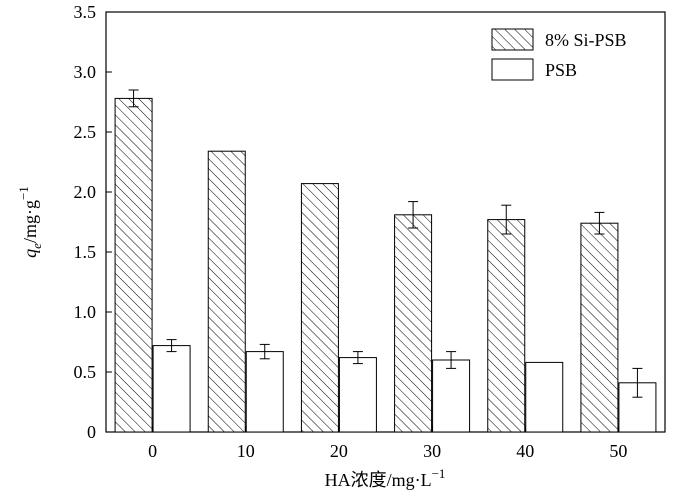  I want to click on x-tick-label-0: 0, so click(152, 451).